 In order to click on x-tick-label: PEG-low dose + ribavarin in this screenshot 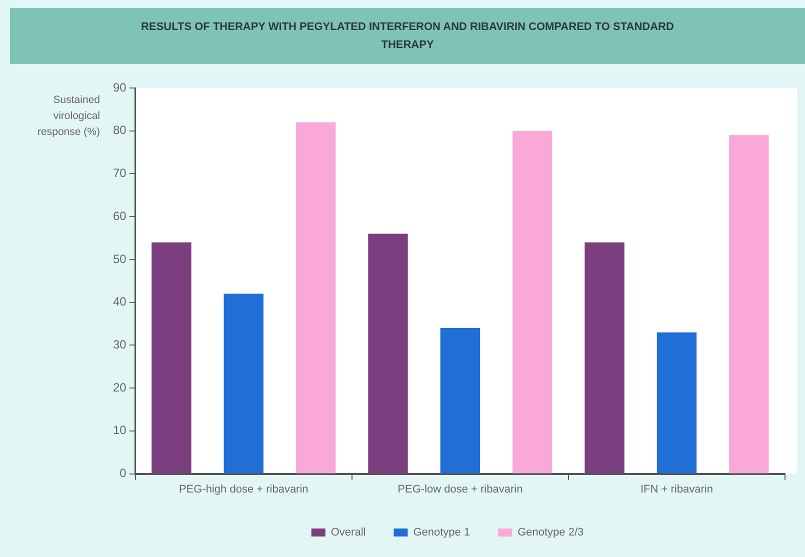, I will do `click(460, 489)`.